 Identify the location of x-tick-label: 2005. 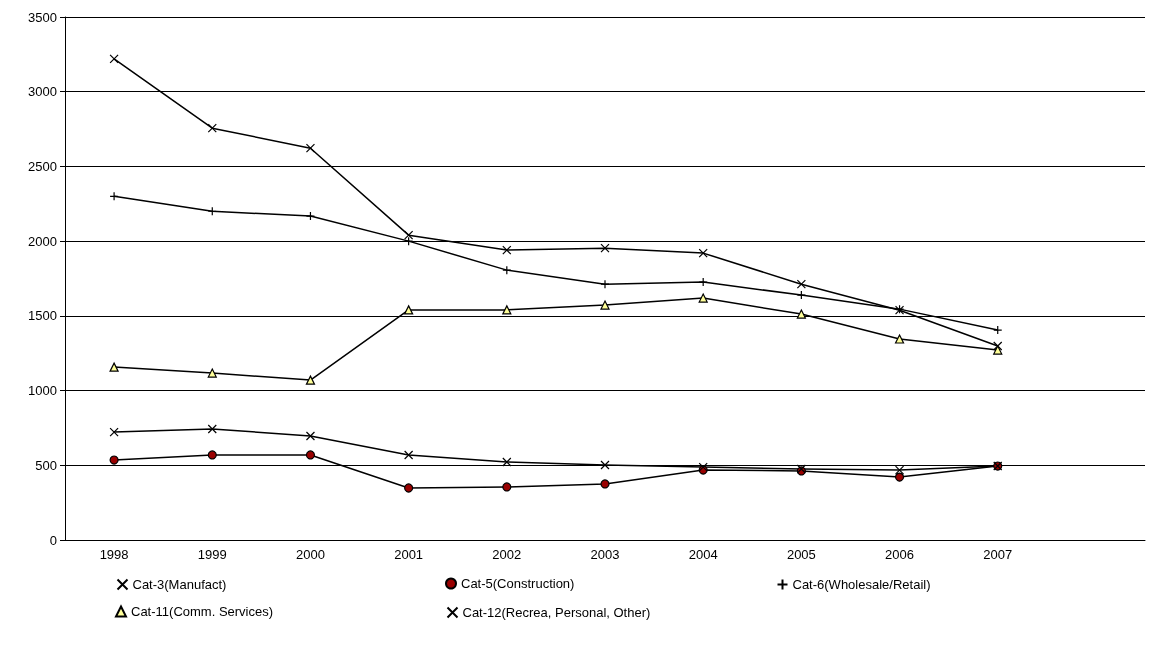
(801, 554).